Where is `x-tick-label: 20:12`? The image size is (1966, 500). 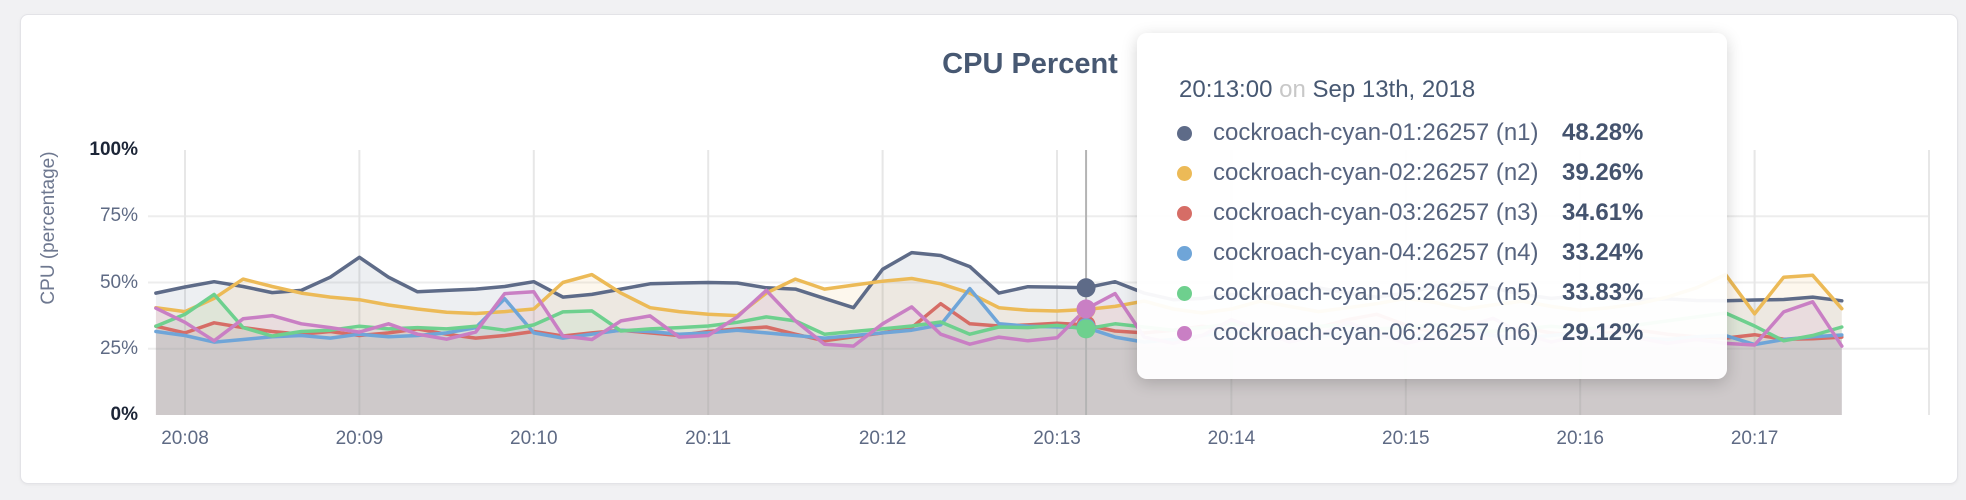
x-tick-label: 20:12 is located at coordinates (882, 438).